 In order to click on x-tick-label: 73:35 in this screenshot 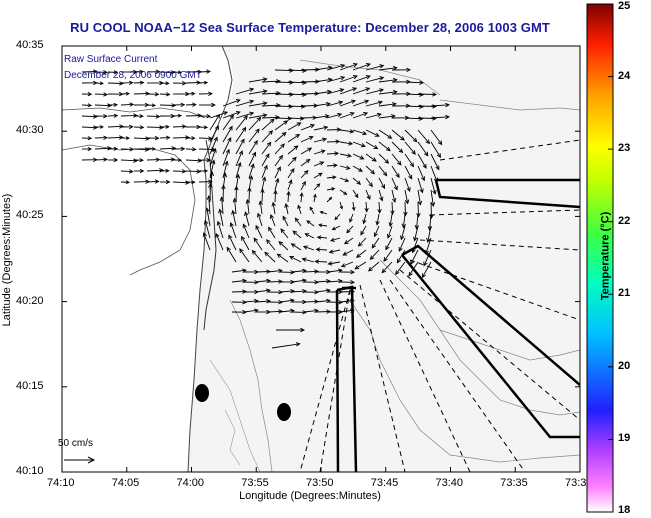, I will do `click(514, 483)`.